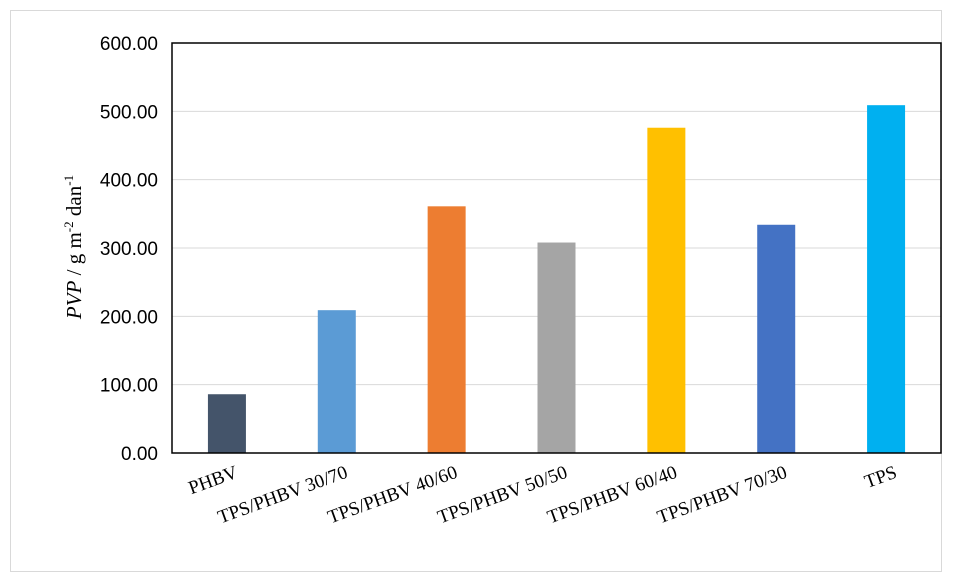 The height and width of the screenshot is (582, 954). I want to click on y-tick-label: 100.00, so click(129, 386).